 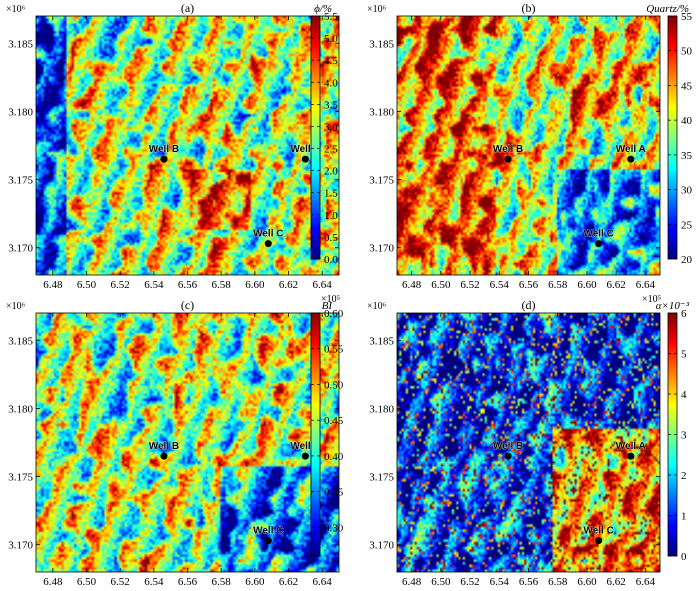 What do you see at coordinates (331, 39) in the screenshot?
I see `colorbar-tick-label: 5.0` at bounding box center [331, 39].